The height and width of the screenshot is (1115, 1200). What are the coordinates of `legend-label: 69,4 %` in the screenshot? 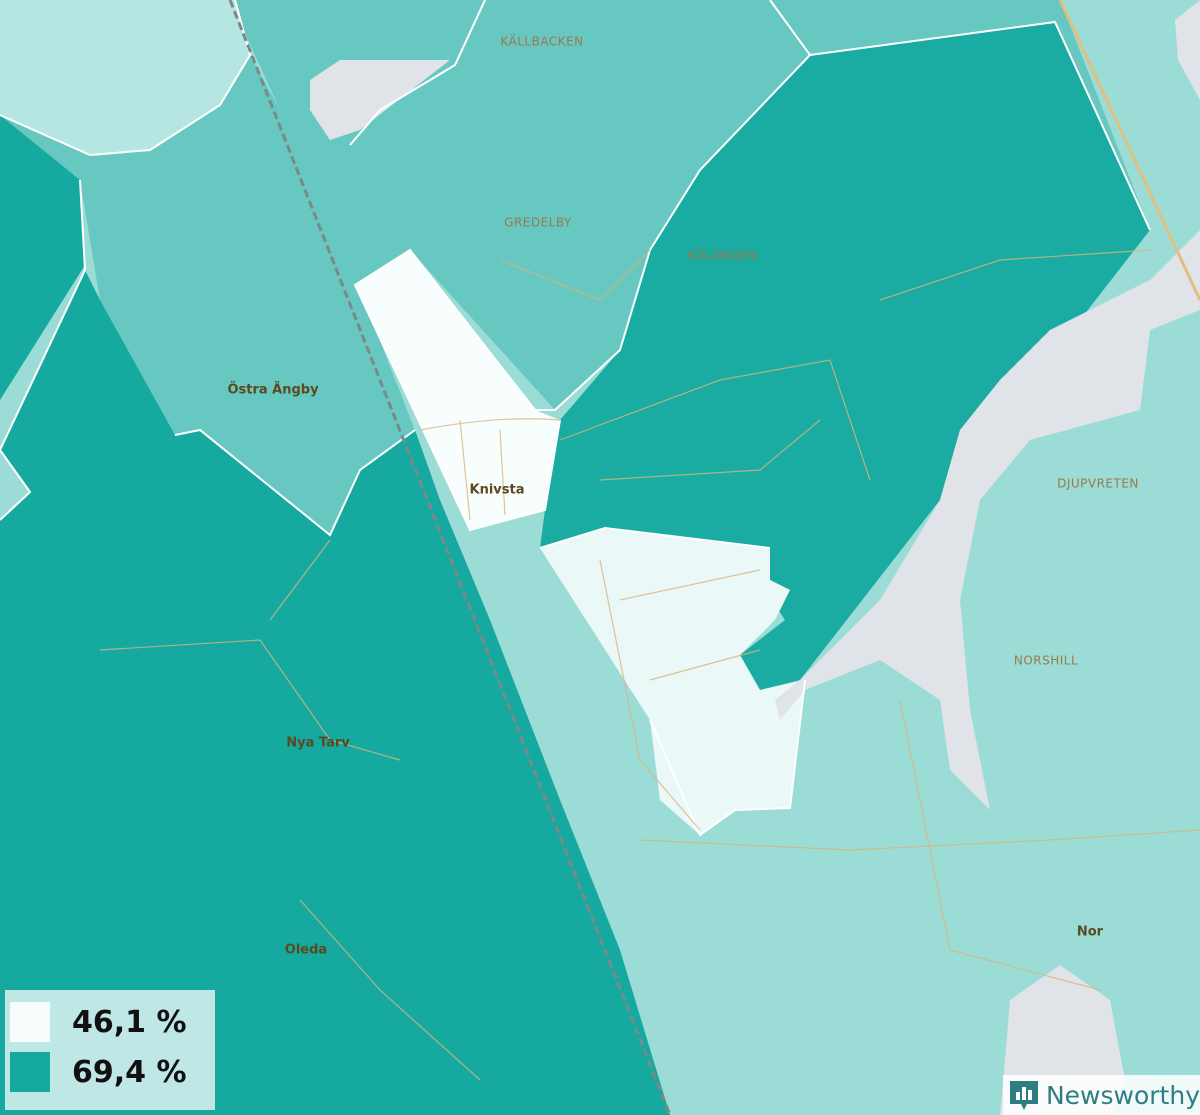 It's located at (129, 1072).